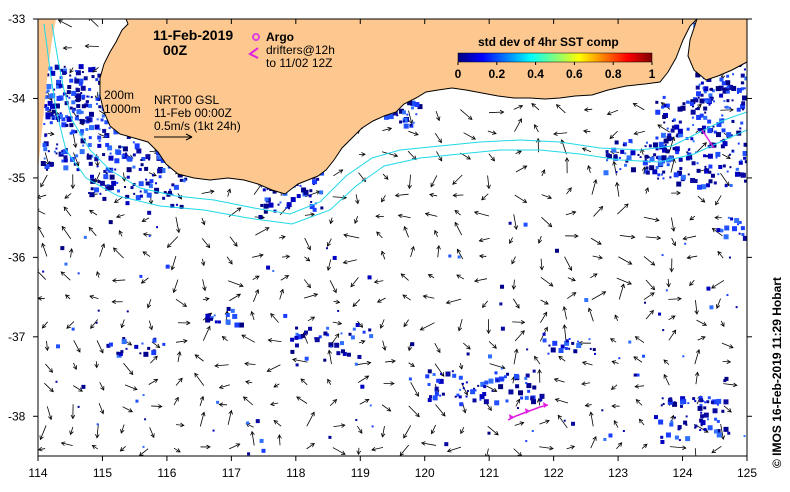 The image size is (790, 492). What do you see at coordinates (122, 109) in the screenshot?
I see `isobath-1000m-label: 1000m` at bounding box center [122, 109].